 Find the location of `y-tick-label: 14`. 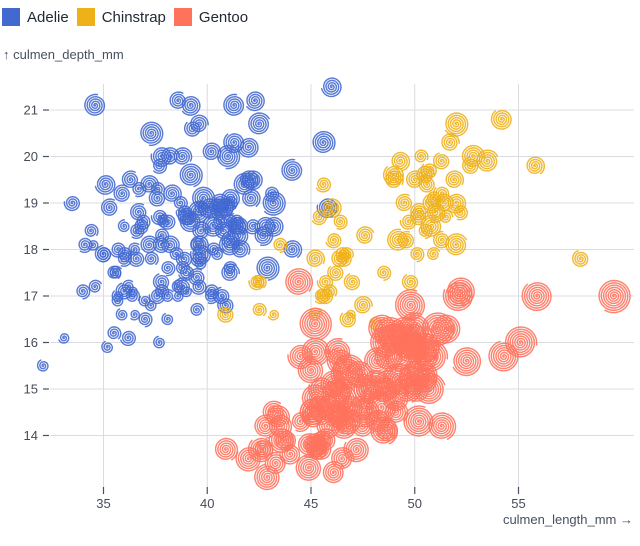

y-tick-label: 14 is located at coordinates (31, 435).